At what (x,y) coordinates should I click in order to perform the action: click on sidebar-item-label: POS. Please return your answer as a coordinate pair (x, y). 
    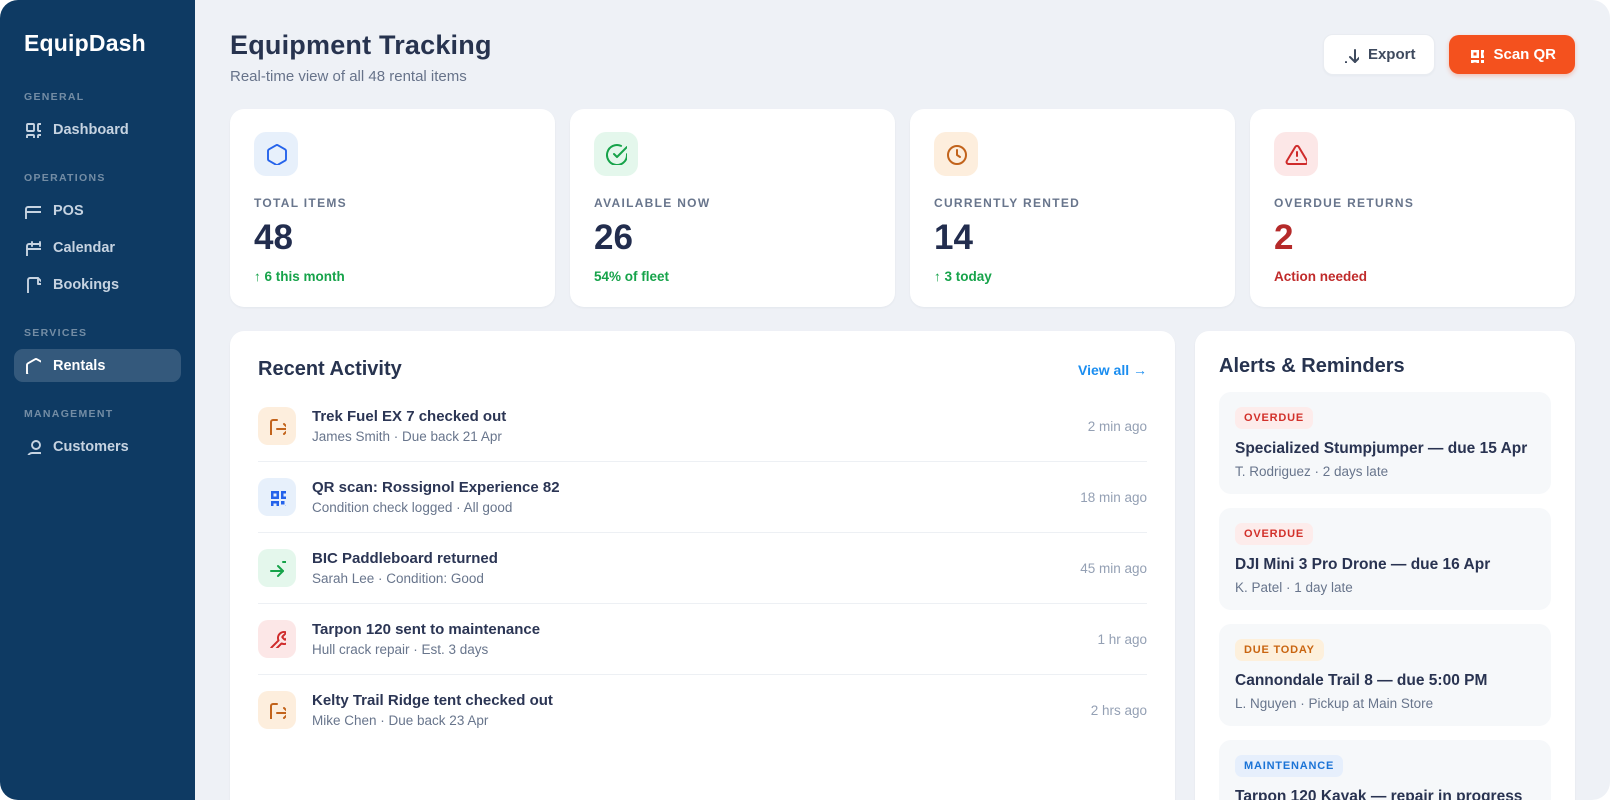
    Looking at the image, I should click on (68, 210).